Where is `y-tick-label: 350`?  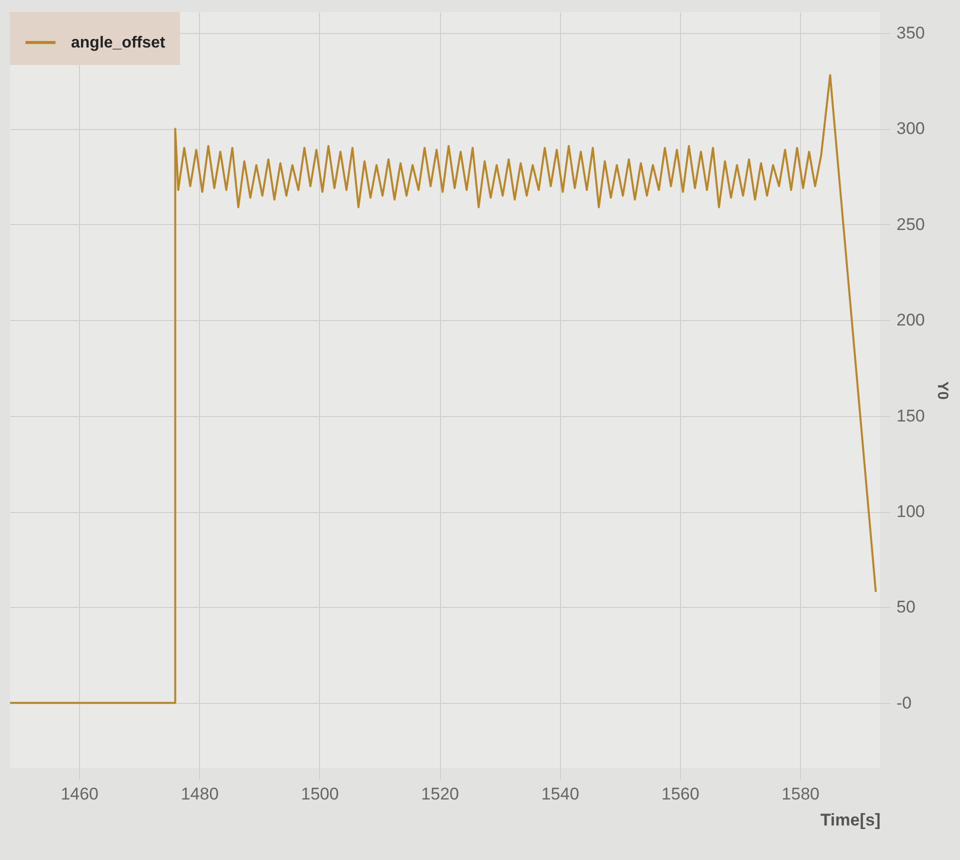 y-tick-label: 350 is located at coordinates (910, 33).